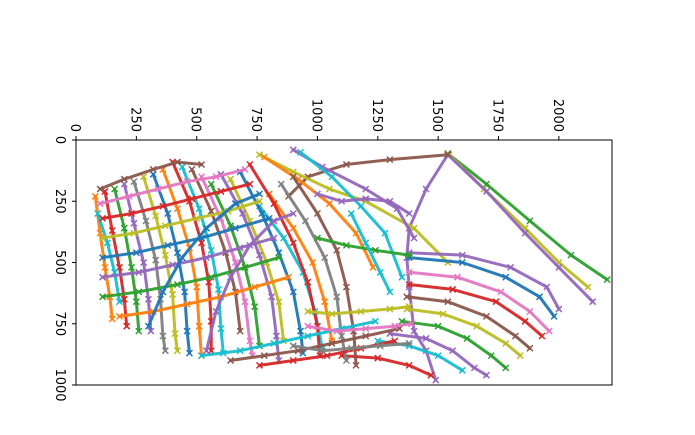 The width and height of the screenshot is (695, 435). I want to click on y-tick-label: 0, so click(59, 140).